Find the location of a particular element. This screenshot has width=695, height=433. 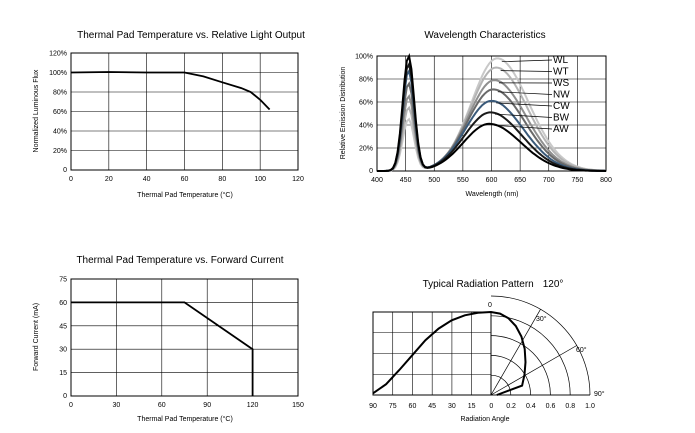

angle-label: 90° is located at coordinates (599, 394).